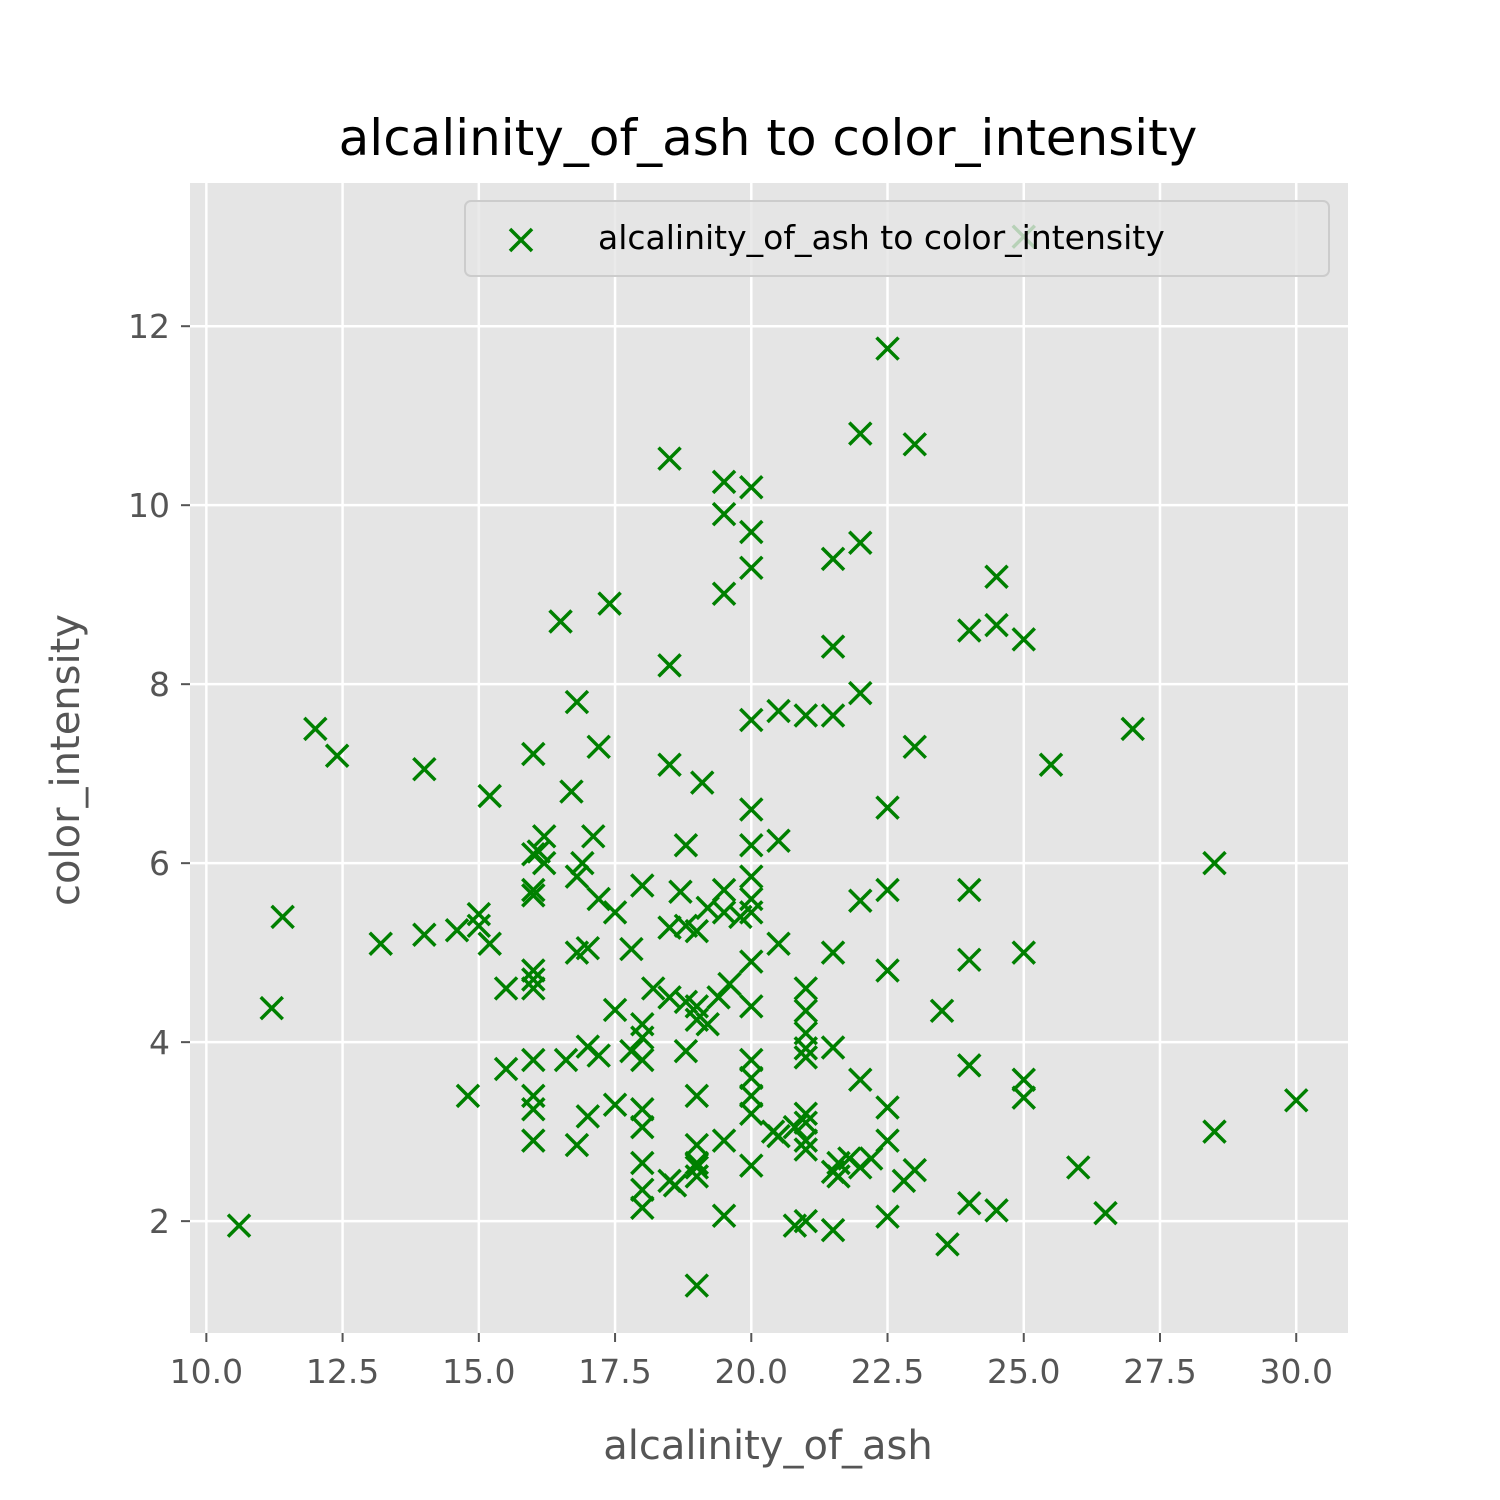 This screenshot has height=1500, width=1500. I want to click on y-tick-label: 8, so click(159, 684).